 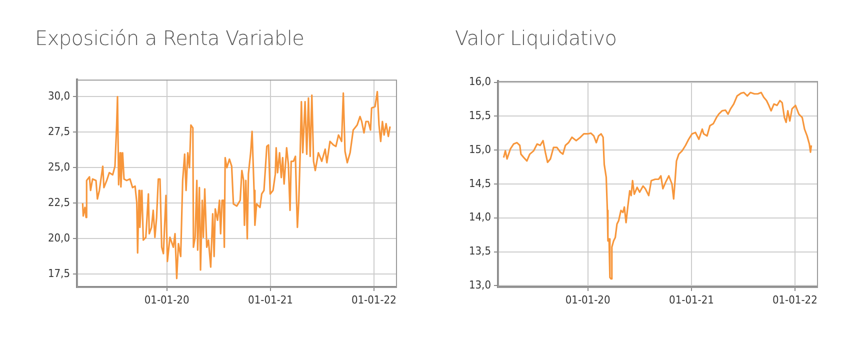 What do you see at coordinates (479, 81) in the screenshot?
I see `y-tick-label: 16,0` at bounding box center [479, 81].